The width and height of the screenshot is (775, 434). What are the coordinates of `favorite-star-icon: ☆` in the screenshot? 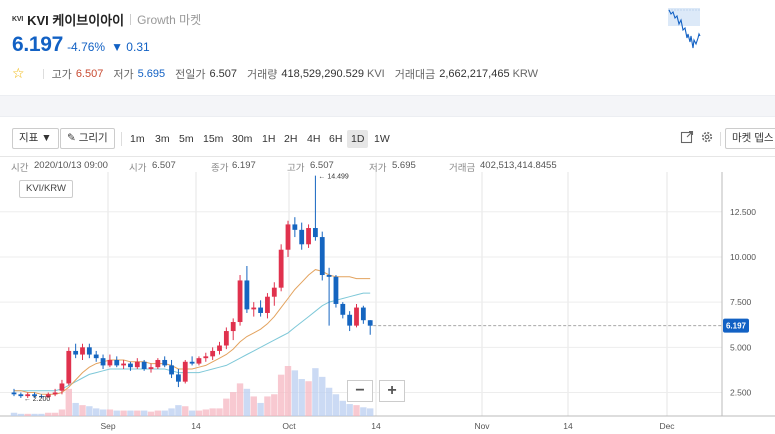 It's located at (18, 73).